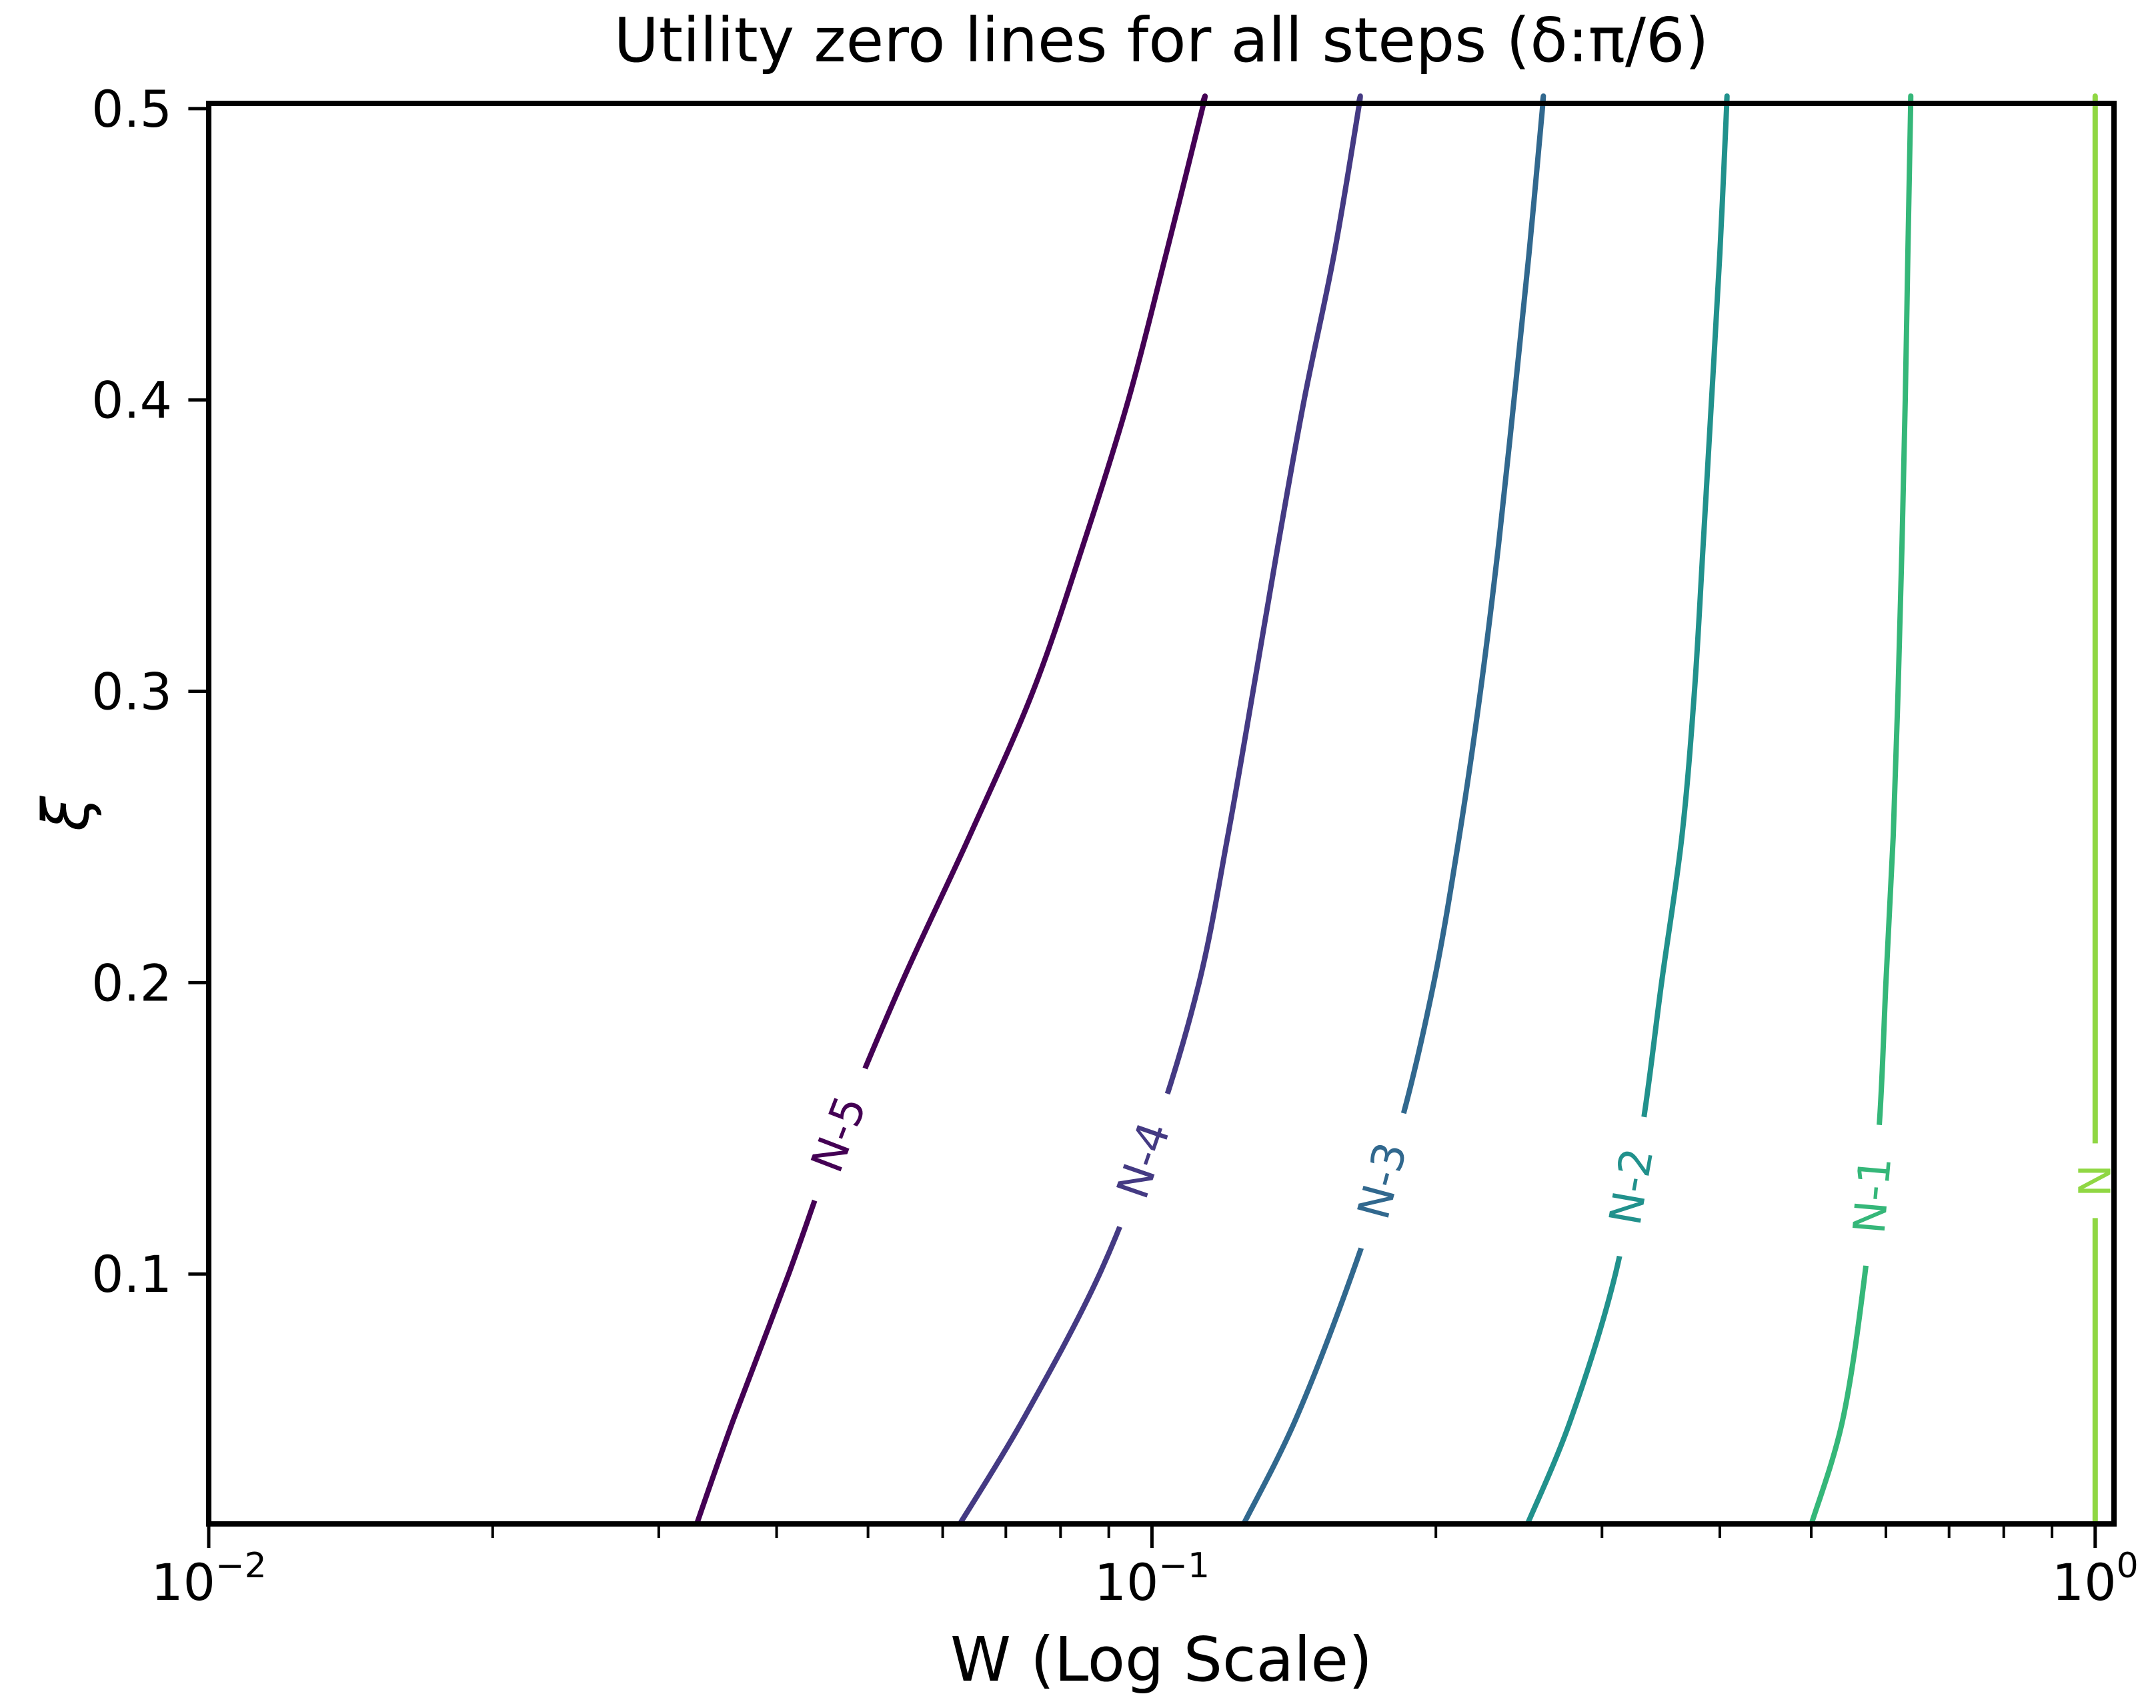  Describe the element at coordinates (1152, 1579) in the screenshot. I see `x-tick-label: 10⁻¹` at that location.